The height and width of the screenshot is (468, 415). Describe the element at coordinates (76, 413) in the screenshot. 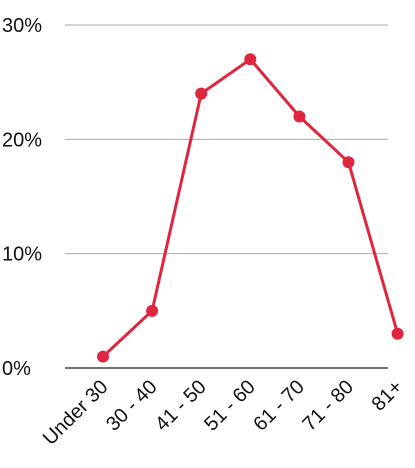

I see `x-tick-label: Under 30` at that location.